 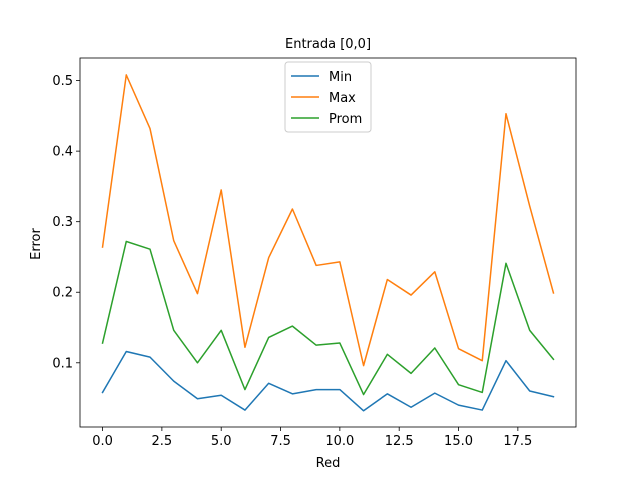 I want to click on legend: Min Max Prom, so click(x=328, y=97).